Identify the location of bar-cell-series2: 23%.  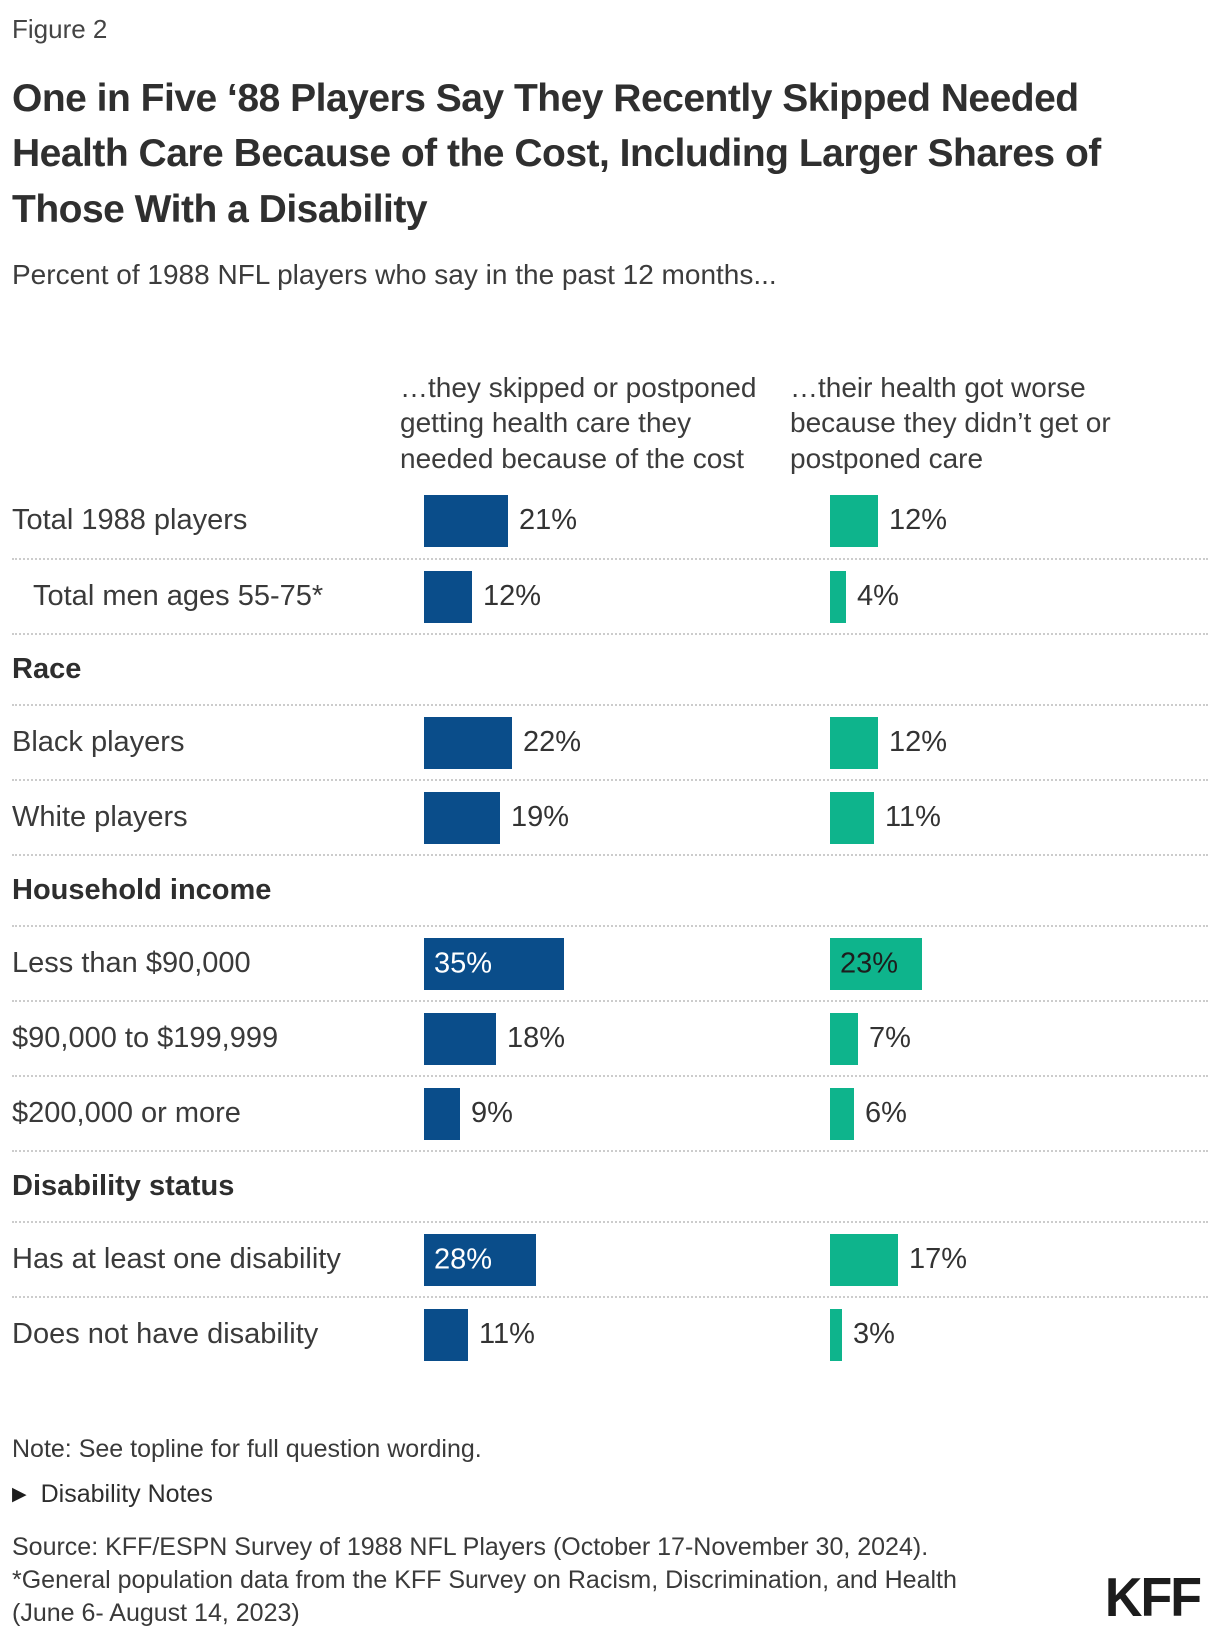
(1013, 963).